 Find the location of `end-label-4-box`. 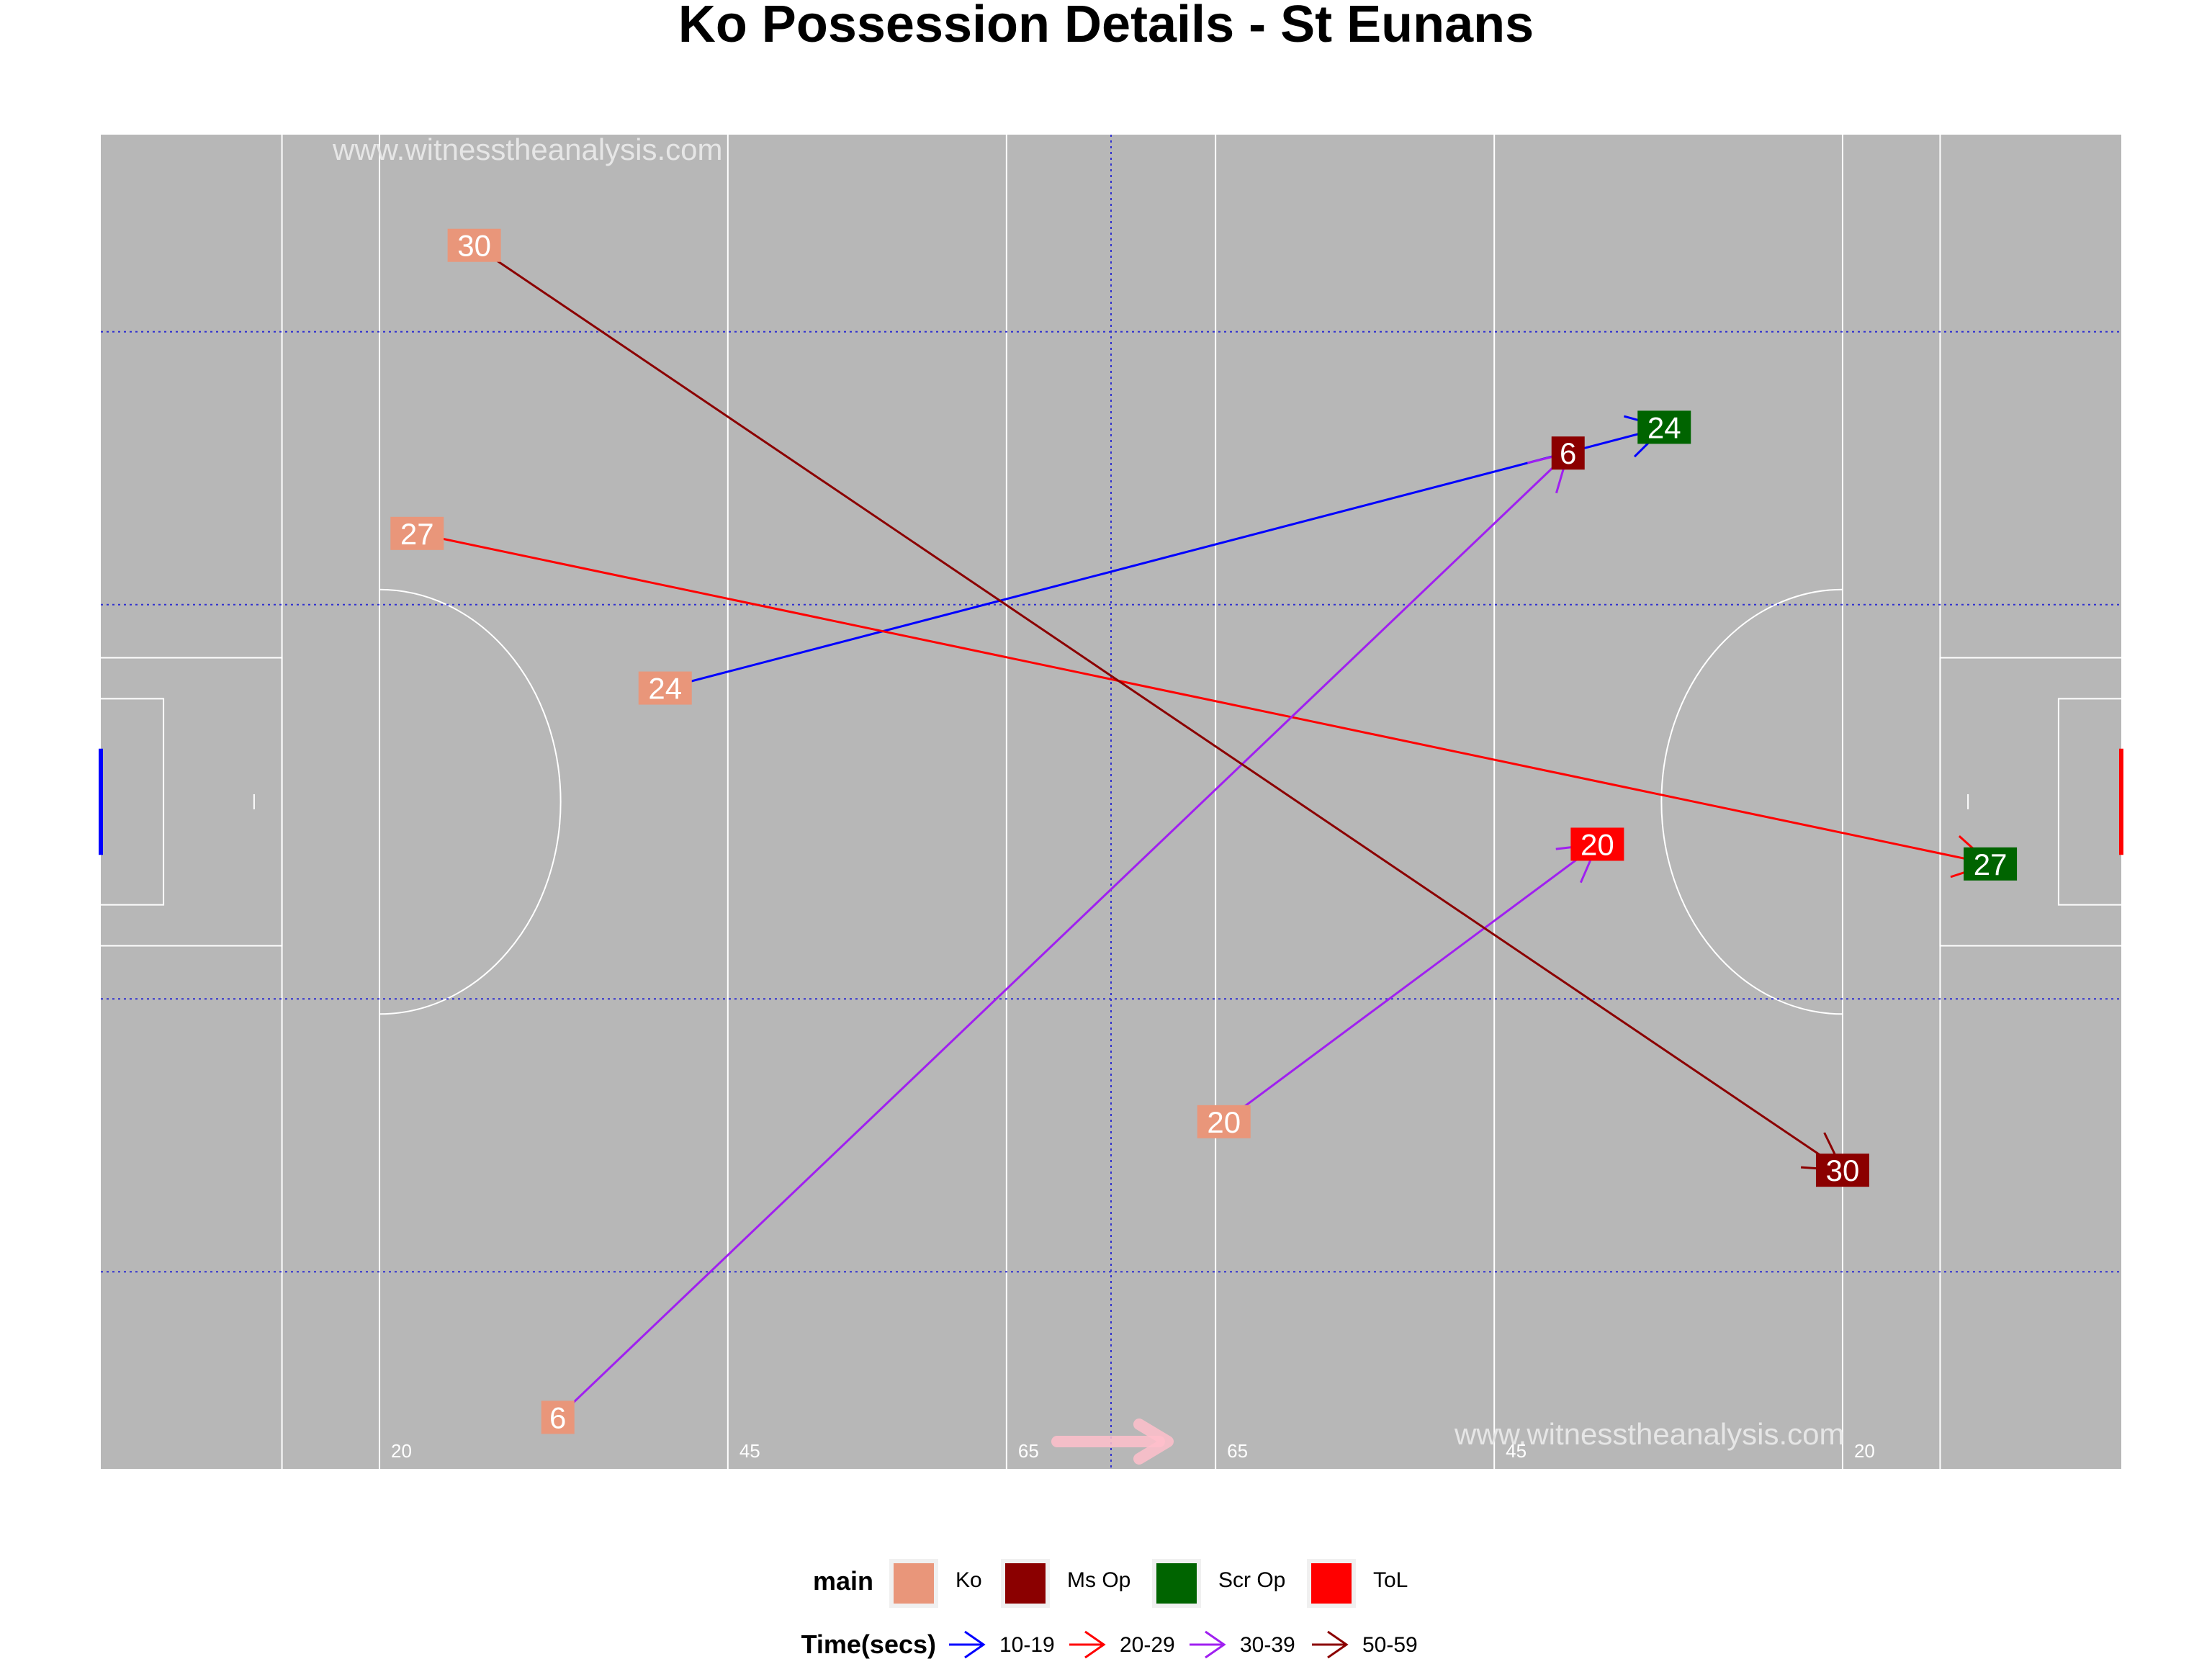

end-label-4-box is located at coordinates (1842, 1171).